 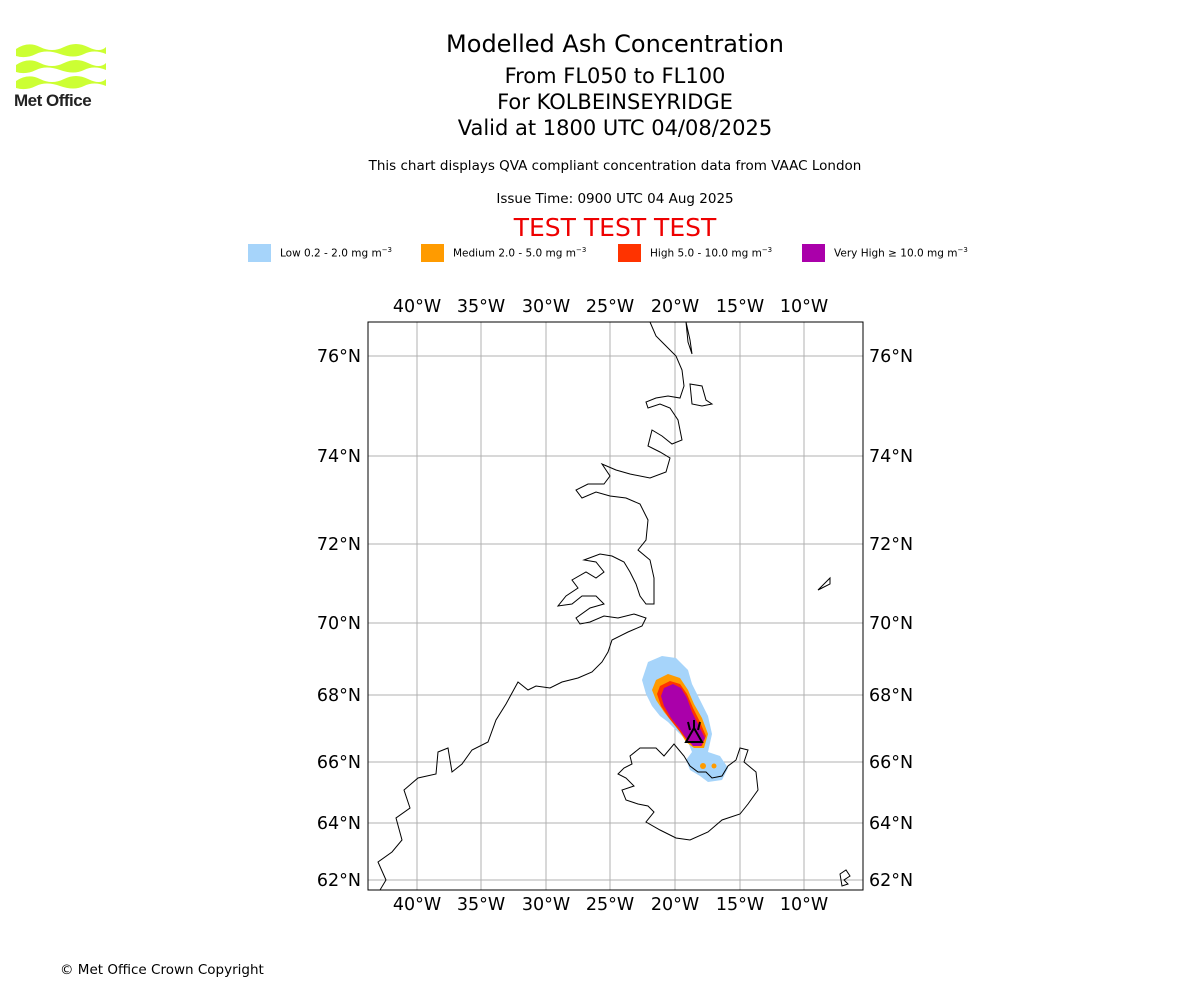 I want to click on lat-label-left: 62°N, so click(x=339, y=881).